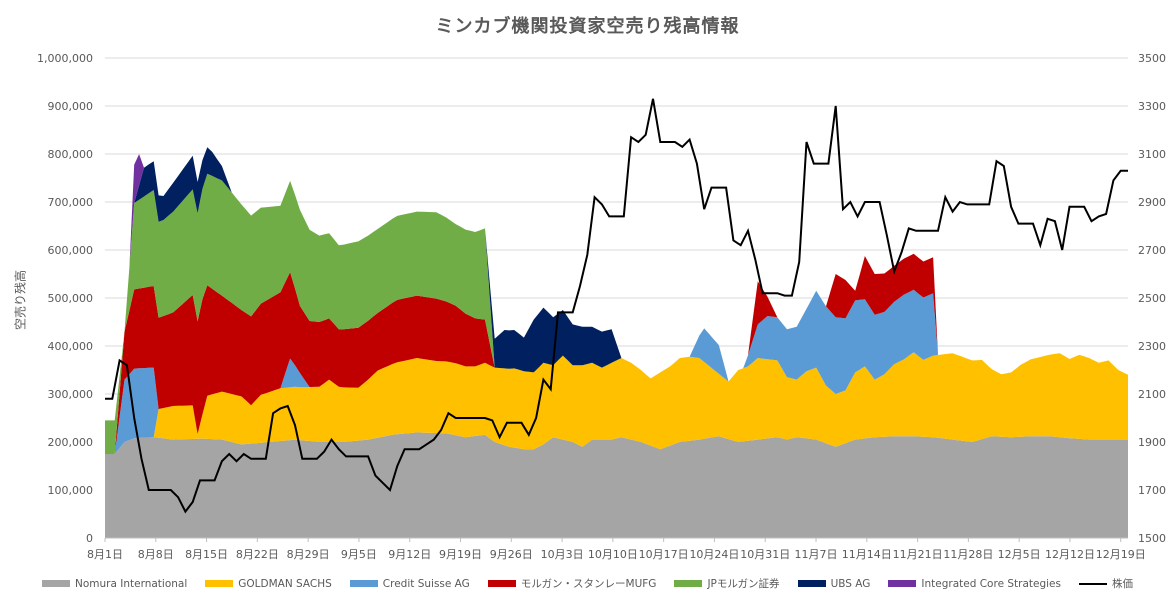 This screenshot has width=1175, height=606. What do you see at coordinates (71, 250) in the screenshot?
I see `y-tick-left: 600,000` at bounding box center [71, 250].